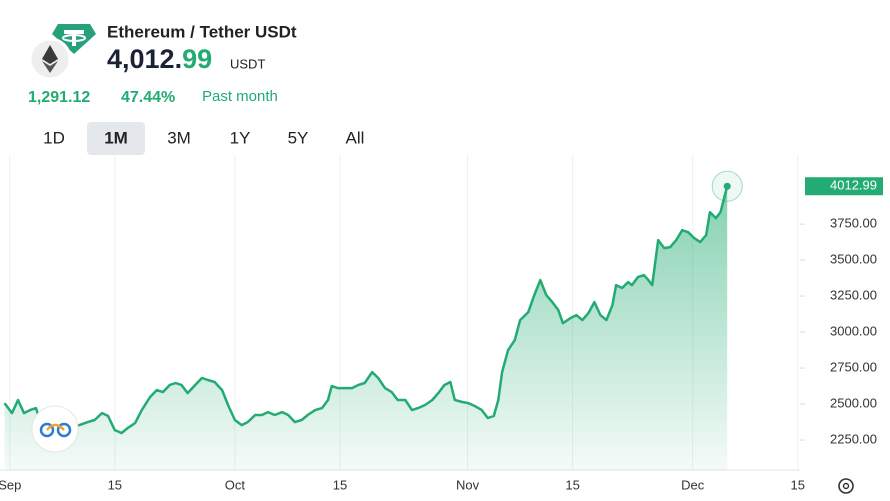 The width and height of the screenshot is (890, 501). I want to click on tab: 1Y, so click(240, 137).